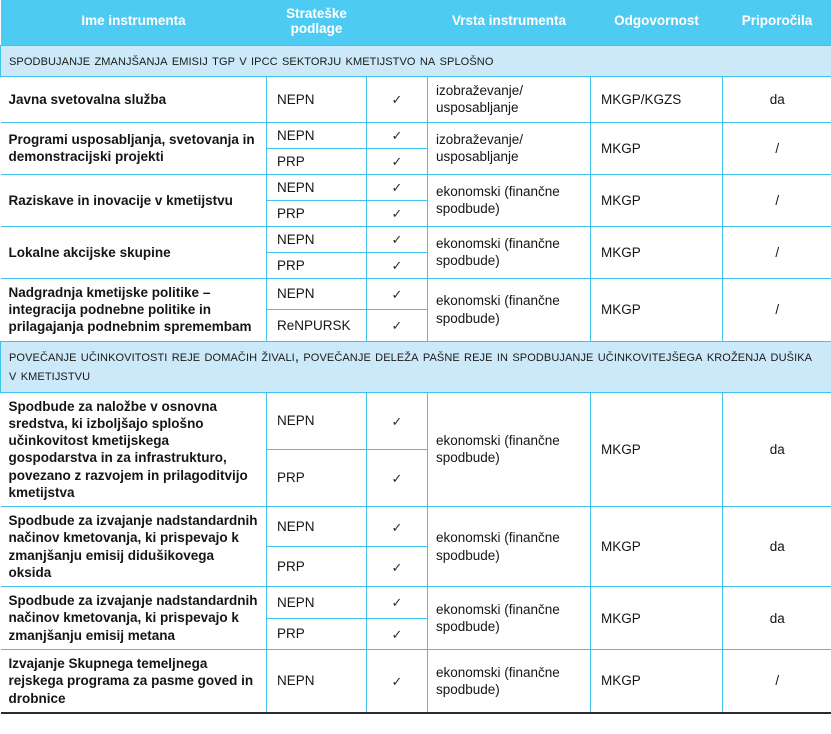 This screenshot has width=831, height=734. Describe the element at coordinates (133, 99) in the screenshot. I see `cell-instrument-name: Javna svetovalna služba` at that location.